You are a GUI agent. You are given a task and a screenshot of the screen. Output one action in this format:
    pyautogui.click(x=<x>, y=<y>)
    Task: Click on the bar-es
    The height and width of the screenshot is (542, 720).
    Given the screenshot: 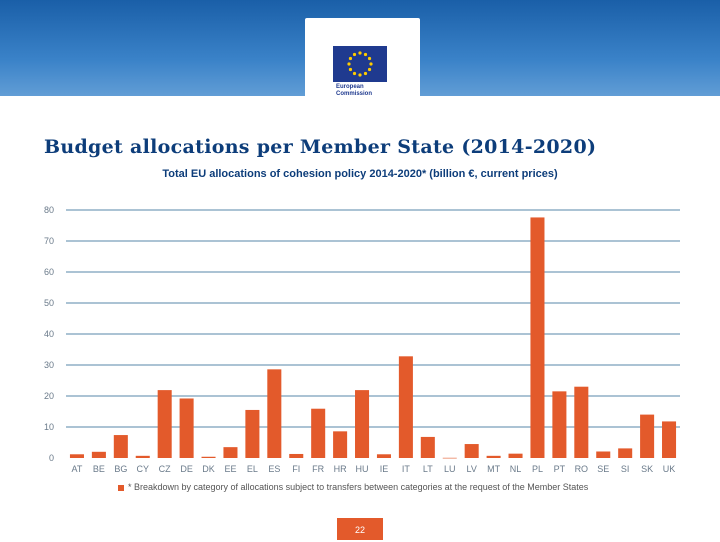 What is the action you would take?
    pyautogui.click(x=274, y=413)
    